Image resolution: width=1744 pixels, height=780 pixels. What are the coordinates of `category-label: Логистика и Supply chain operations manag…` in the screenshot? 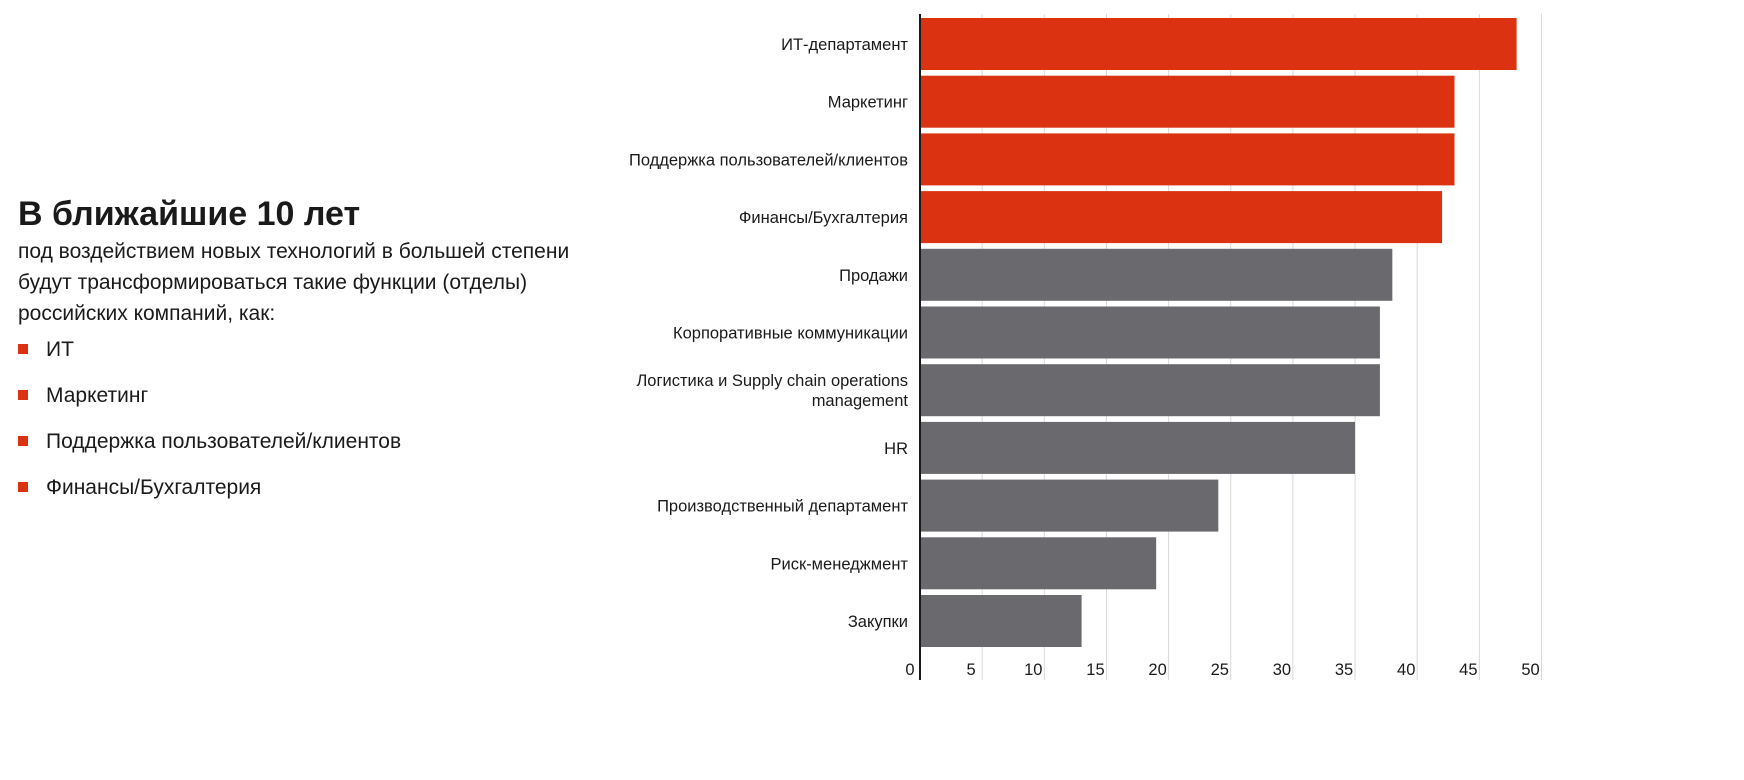 It's located at (772, 391).